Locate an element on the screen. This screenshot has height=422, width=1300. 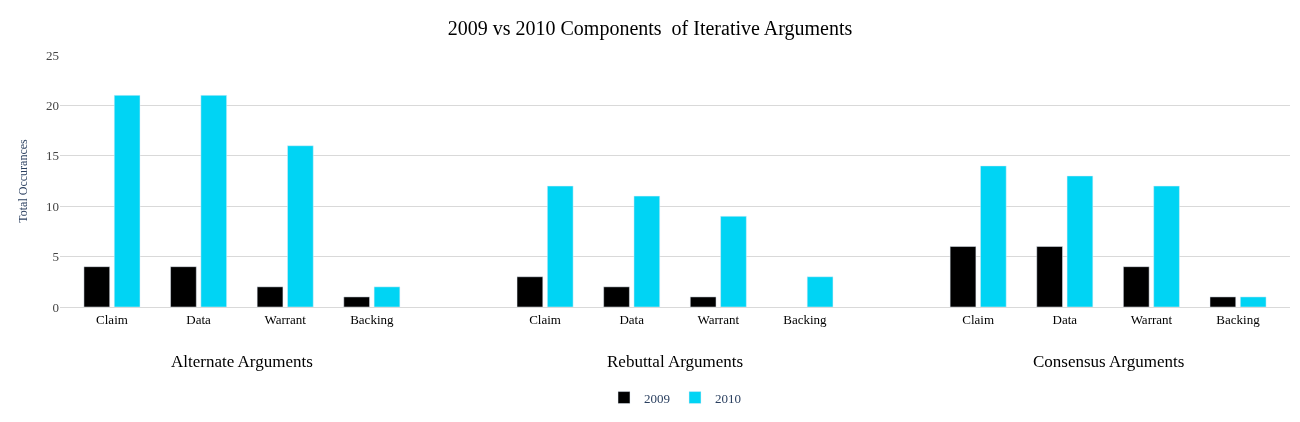
y-tick-label: 10 is located at coordinates (52, 206).